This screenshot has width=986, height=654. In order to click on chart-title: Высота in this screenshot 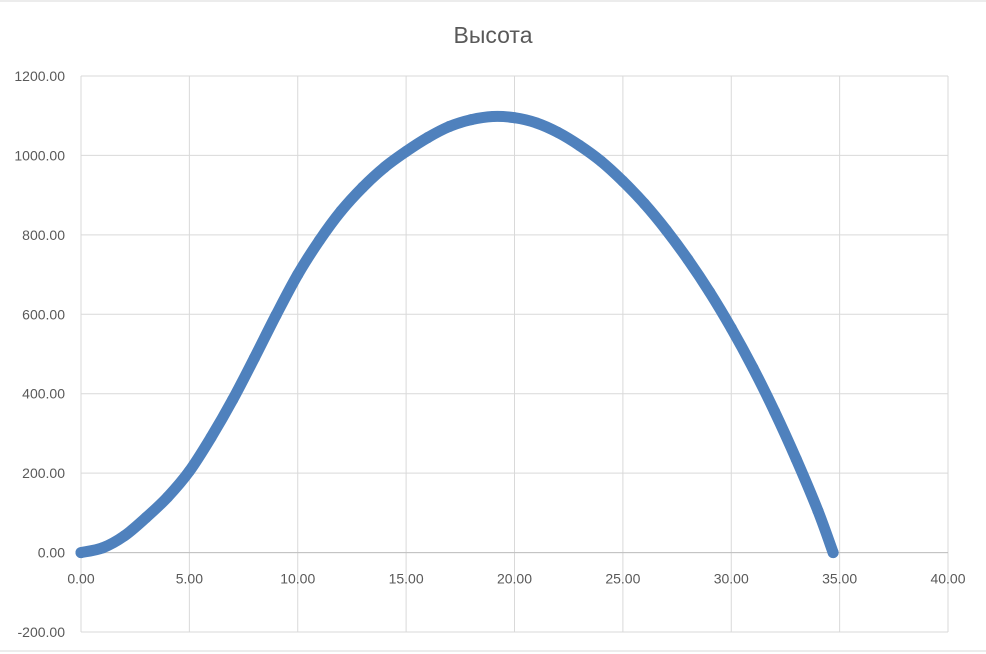, I will do `click(493, 35)`.